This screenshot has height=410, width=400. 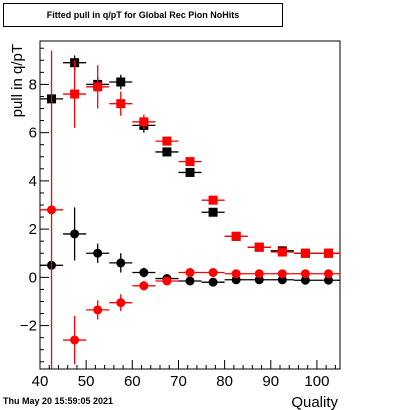 I want to click on y-tick-label: −2, so click(x=28, y=326).